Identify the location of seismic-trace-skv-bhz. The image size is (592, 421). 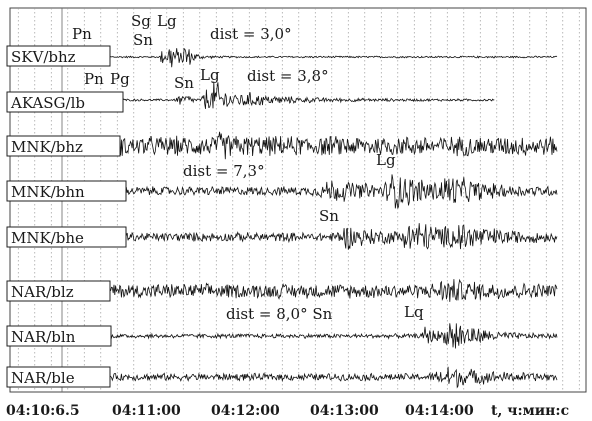
(324, 57).